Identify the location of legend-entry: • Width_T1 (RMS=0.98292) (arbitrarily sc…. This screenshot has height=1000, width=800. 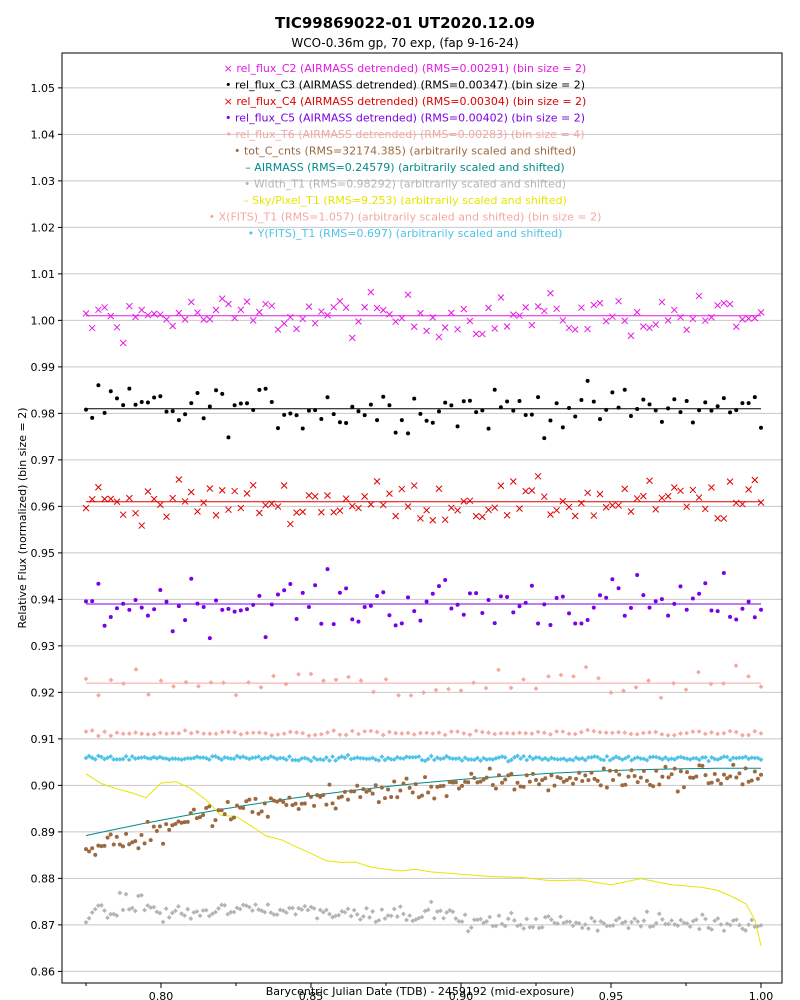
(405, 184).